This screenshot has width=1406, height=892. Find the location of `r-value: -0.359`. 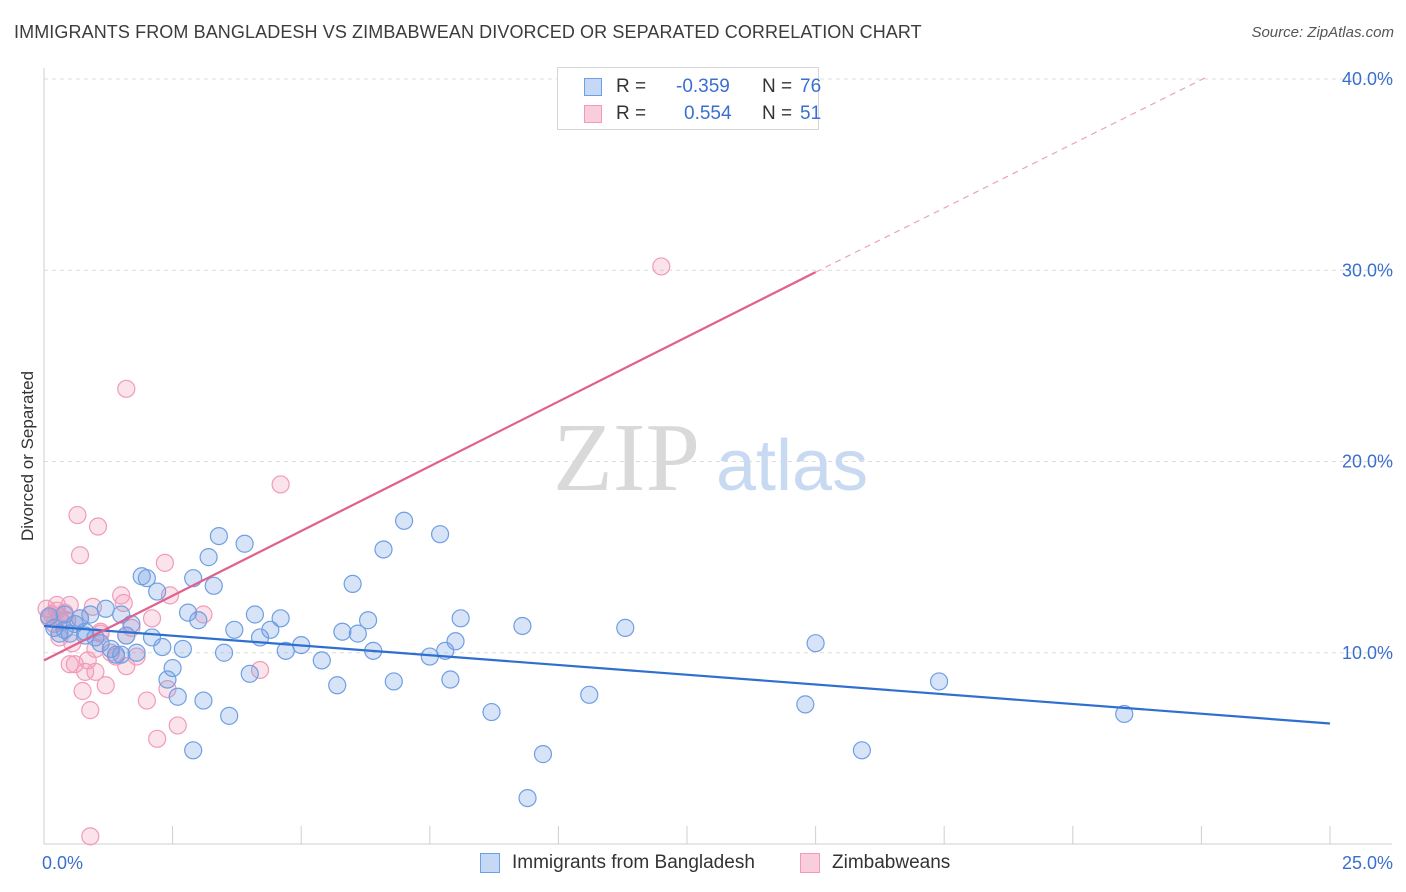

r-value: -0.359 is located at coordinates (703, 86).